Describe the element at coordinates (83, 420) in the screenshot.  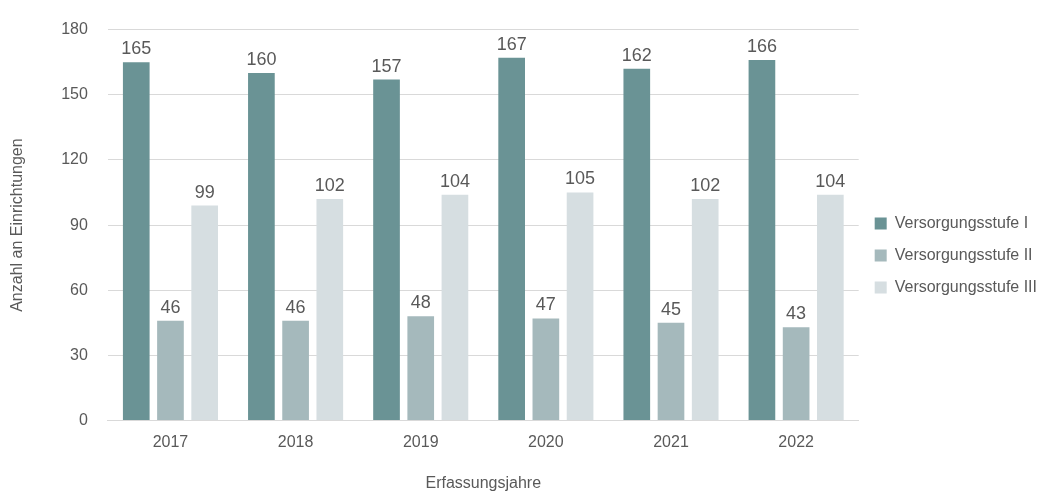
I see `y-tick-label: 0` at that location.